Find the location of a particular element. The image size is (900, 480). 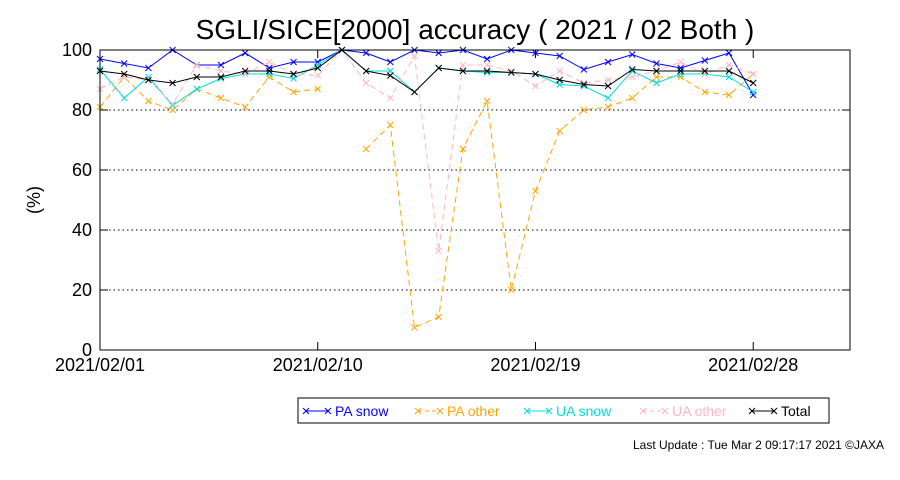

y-tick-label: 60 is located at coordinates (82, 170).